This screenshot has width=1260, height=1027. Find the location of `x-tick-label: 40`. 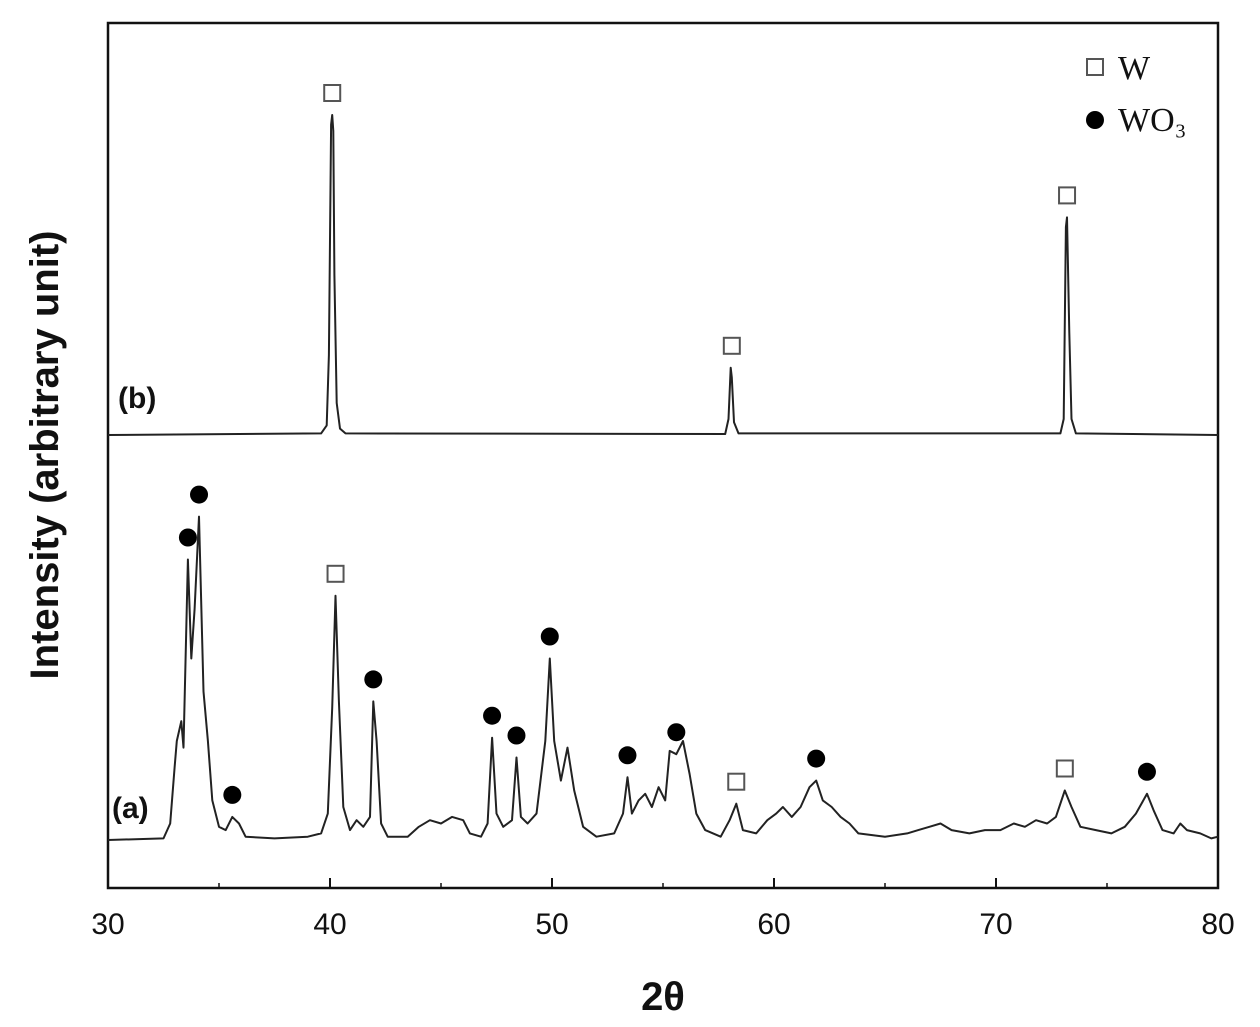

x-tick-label: 40 is located at coordinates (329, 924).